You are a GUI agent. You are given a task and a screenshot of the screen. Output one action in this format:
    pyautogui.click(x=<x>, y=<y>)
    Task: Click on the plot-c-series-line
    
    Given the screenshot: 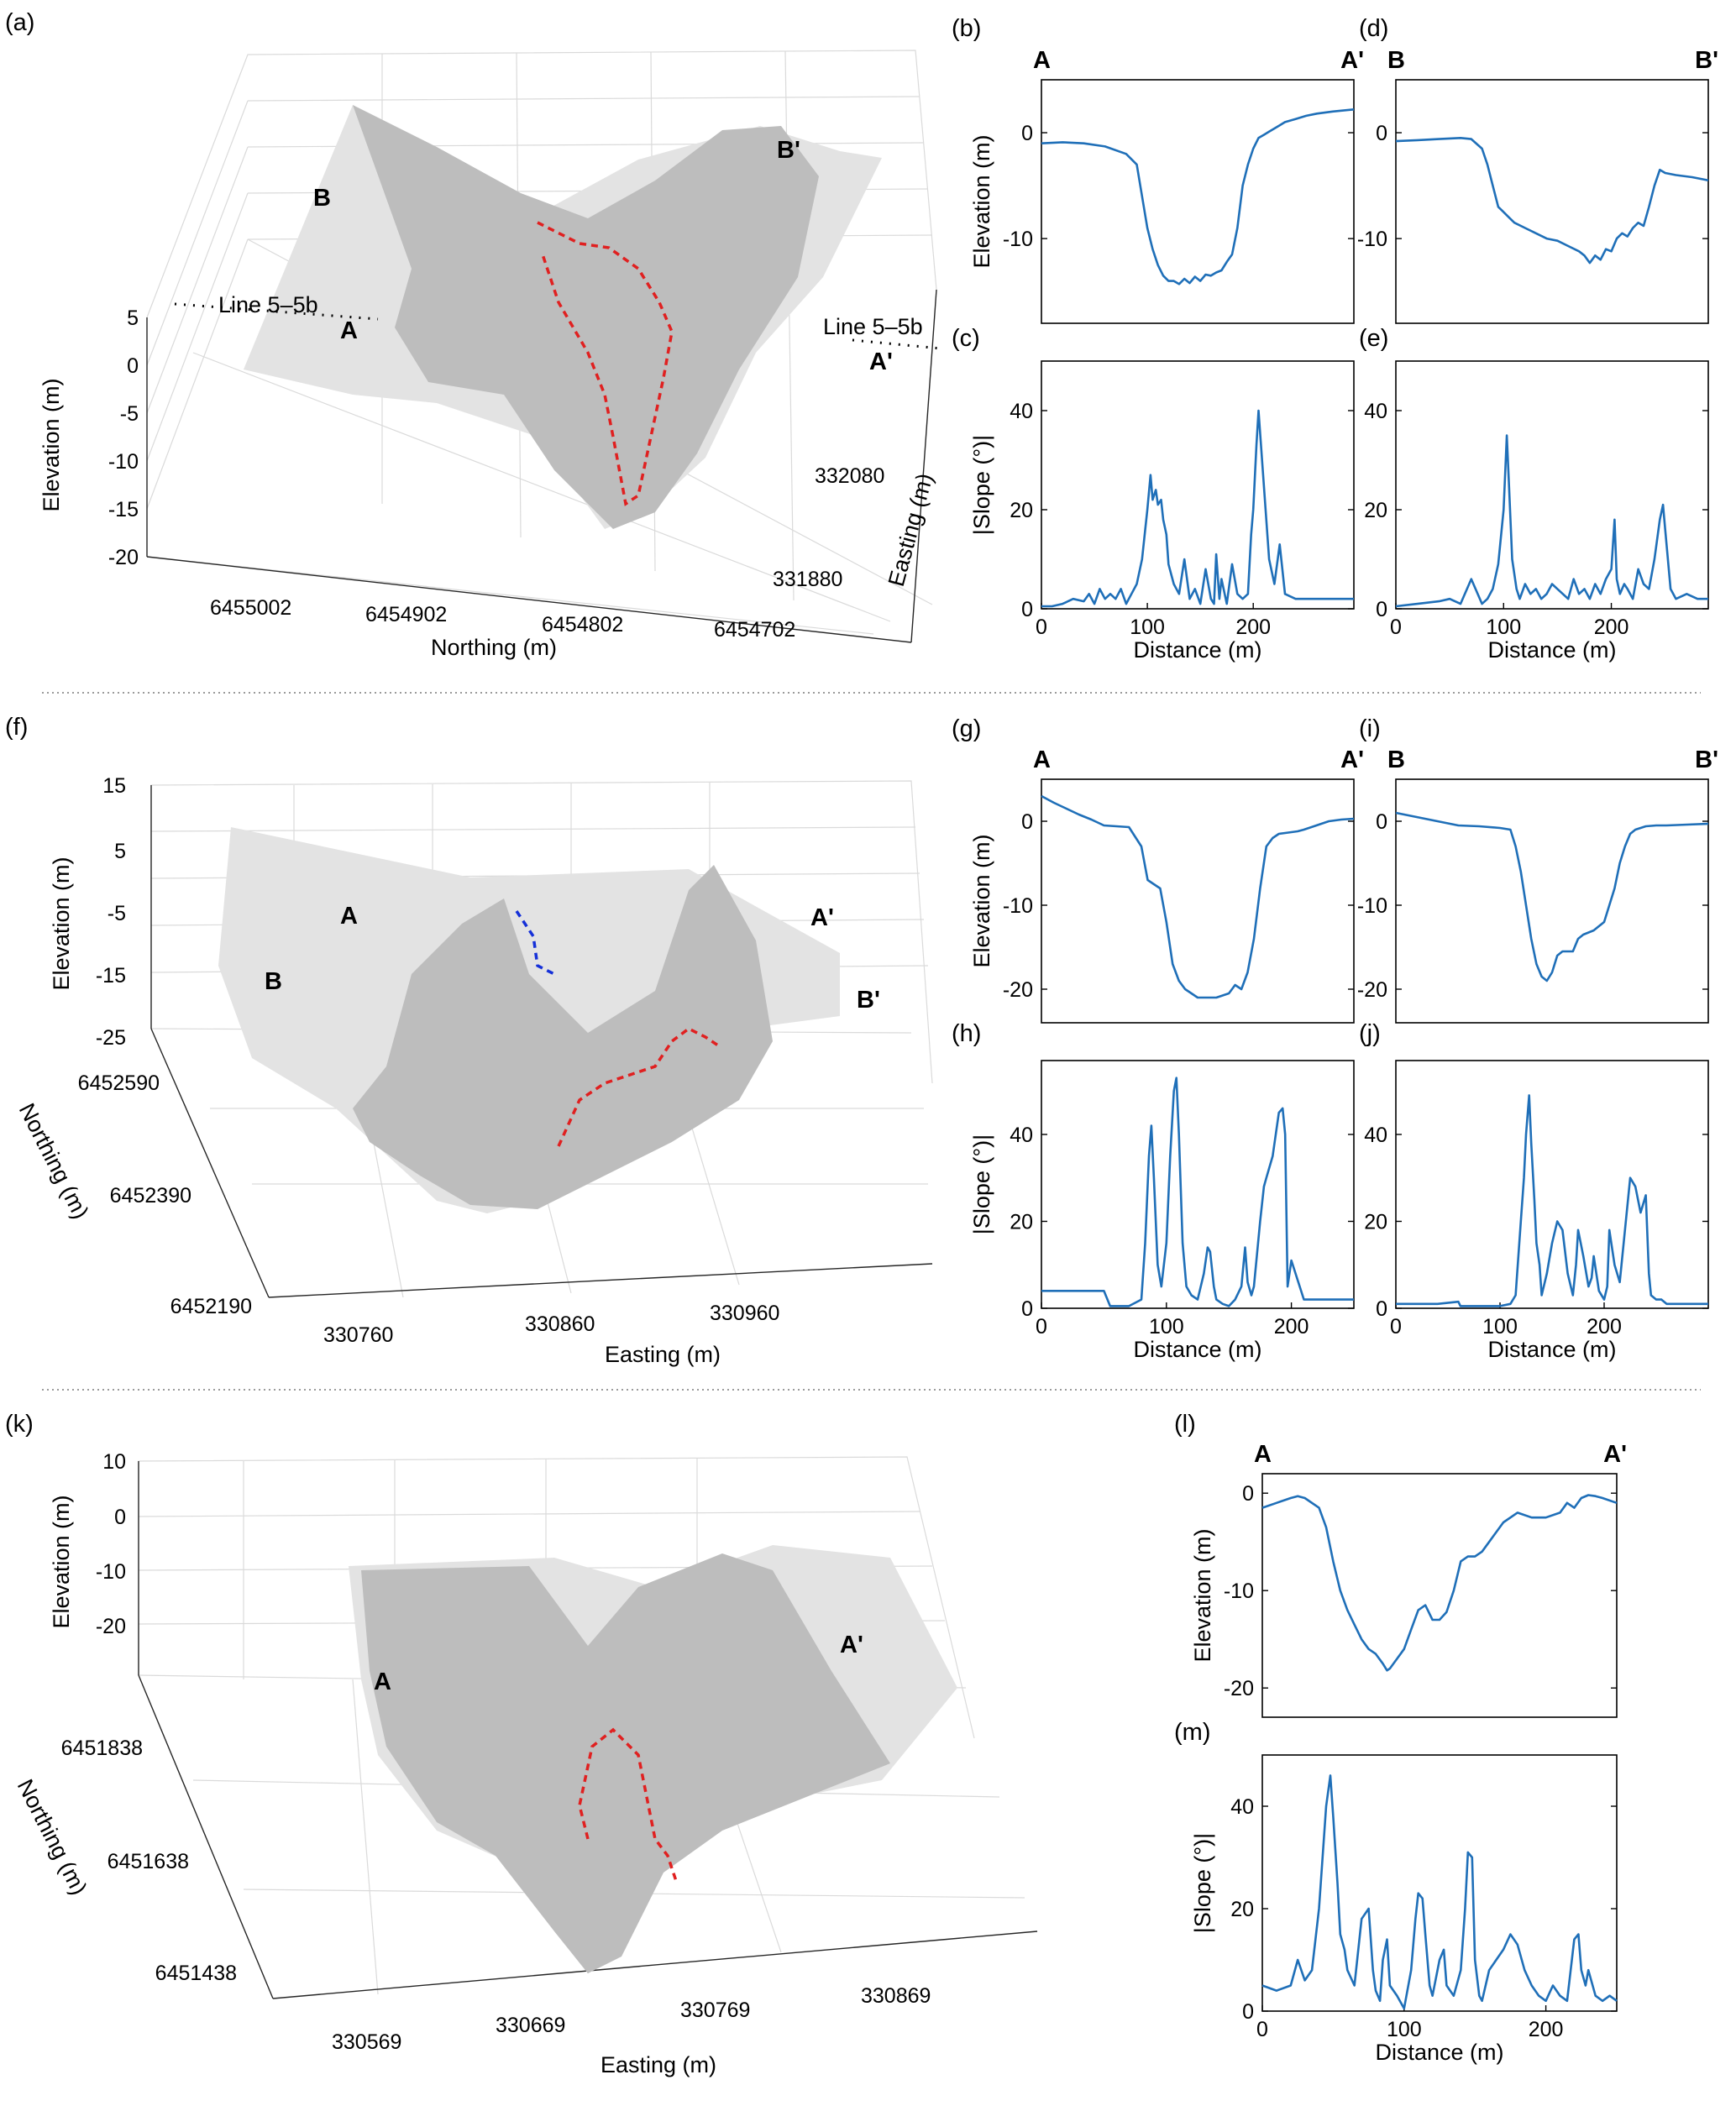 What is the action you would take?
    pyautogui.click(x=1197, y=508)
    